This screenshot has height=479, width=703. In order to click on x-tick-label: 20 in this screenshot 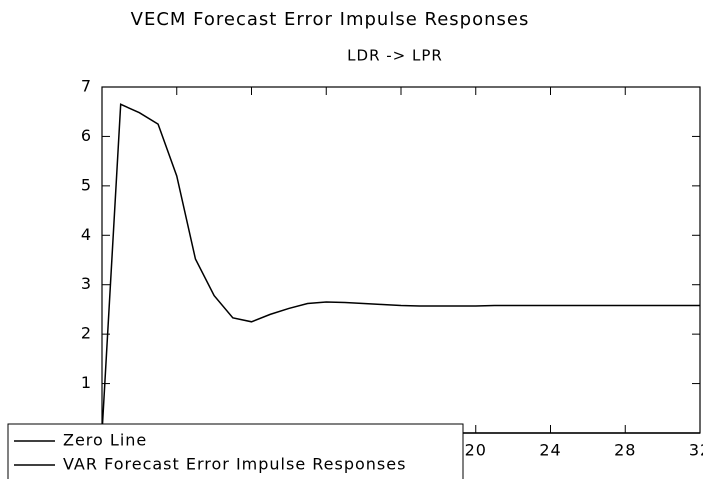, I will do `click(476, 450)`.